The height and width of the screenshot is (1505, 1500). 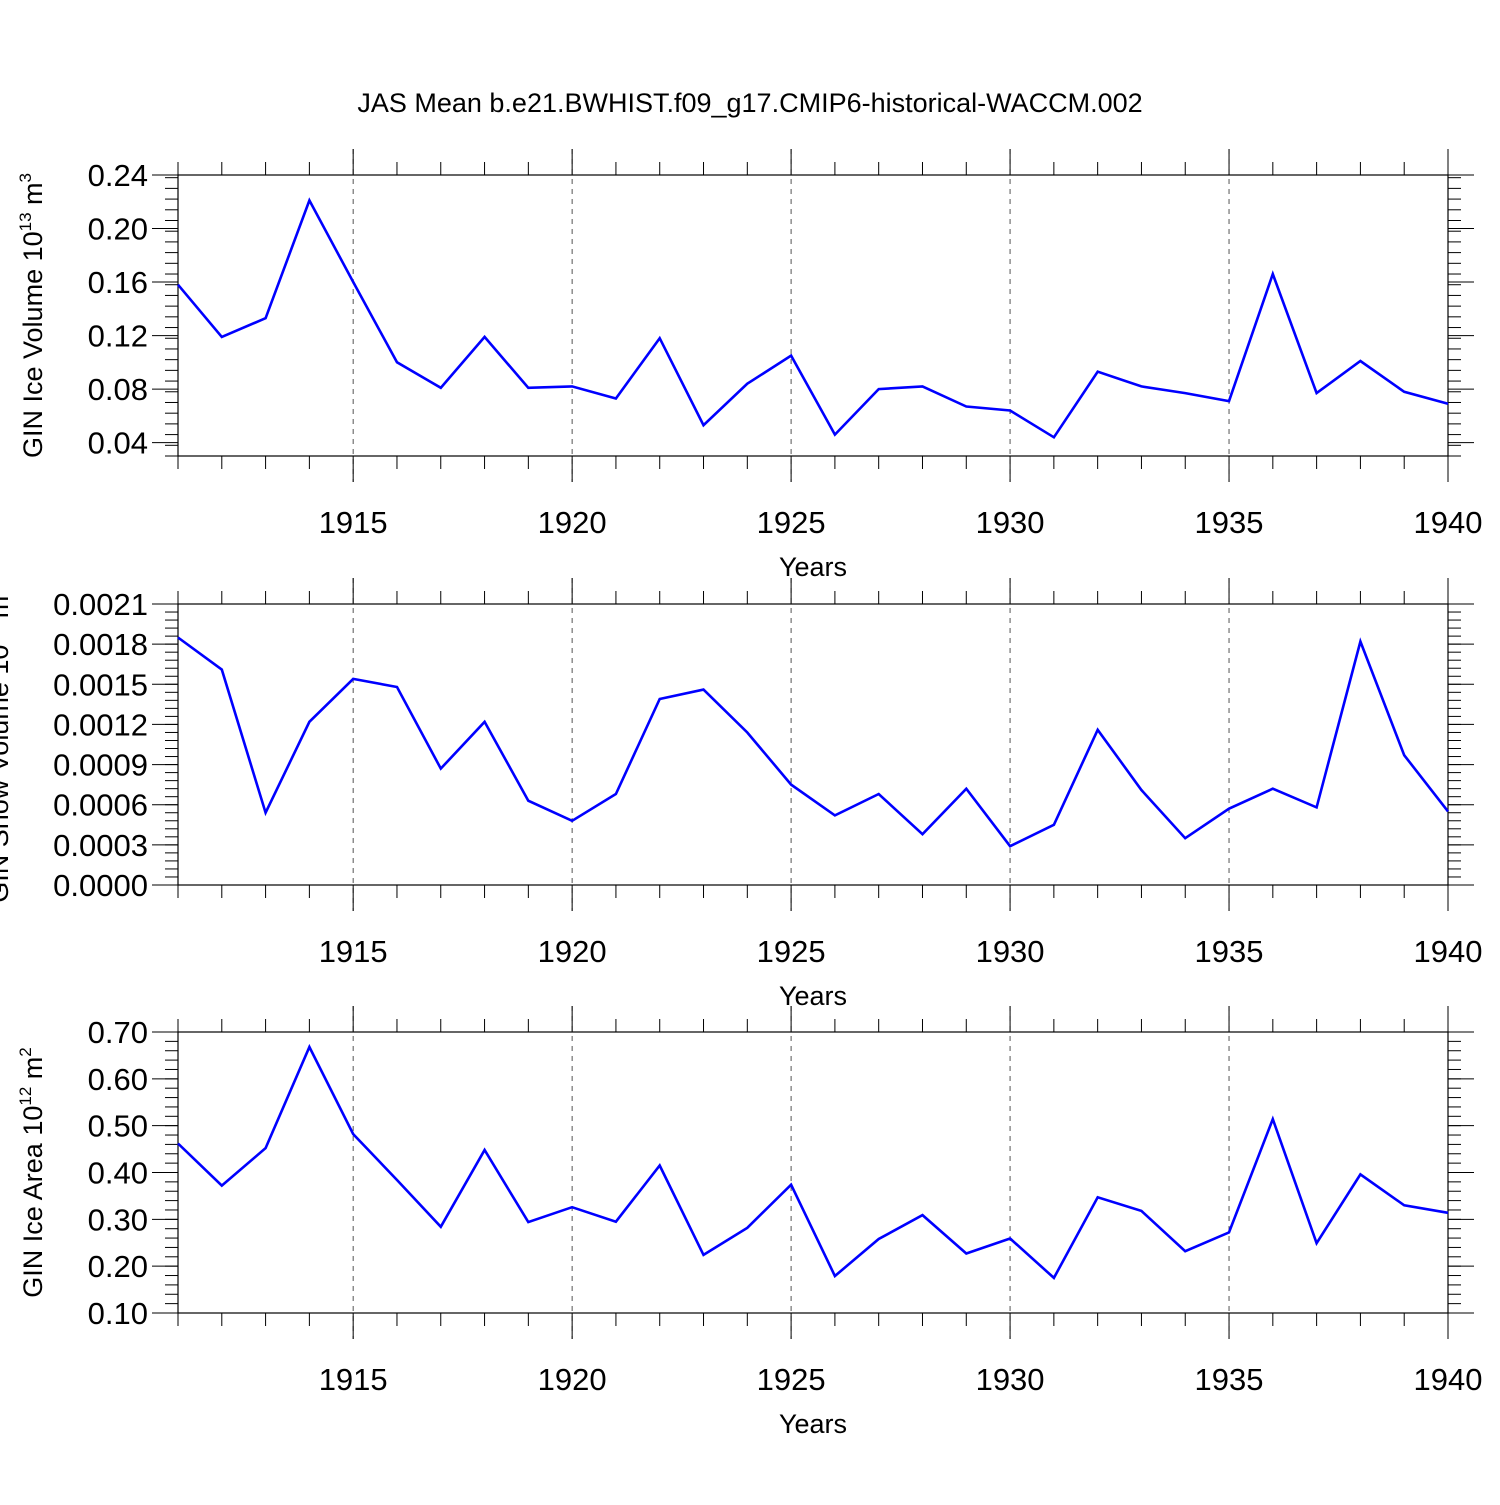 What do you see at coordinates (118, 175) in the screenshot?
I see `y-tick-label: 0.24` at bounding box center [118, 175].